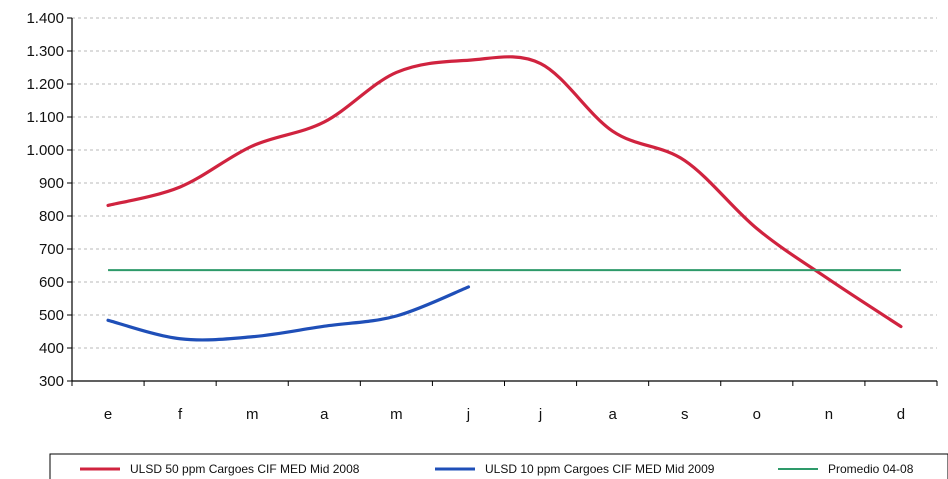 The width and height of the screenshot is (948, 479). Describe the element at coordinates (51, 216) in the screenshot. I see `y-tick-label: 800` at that location.